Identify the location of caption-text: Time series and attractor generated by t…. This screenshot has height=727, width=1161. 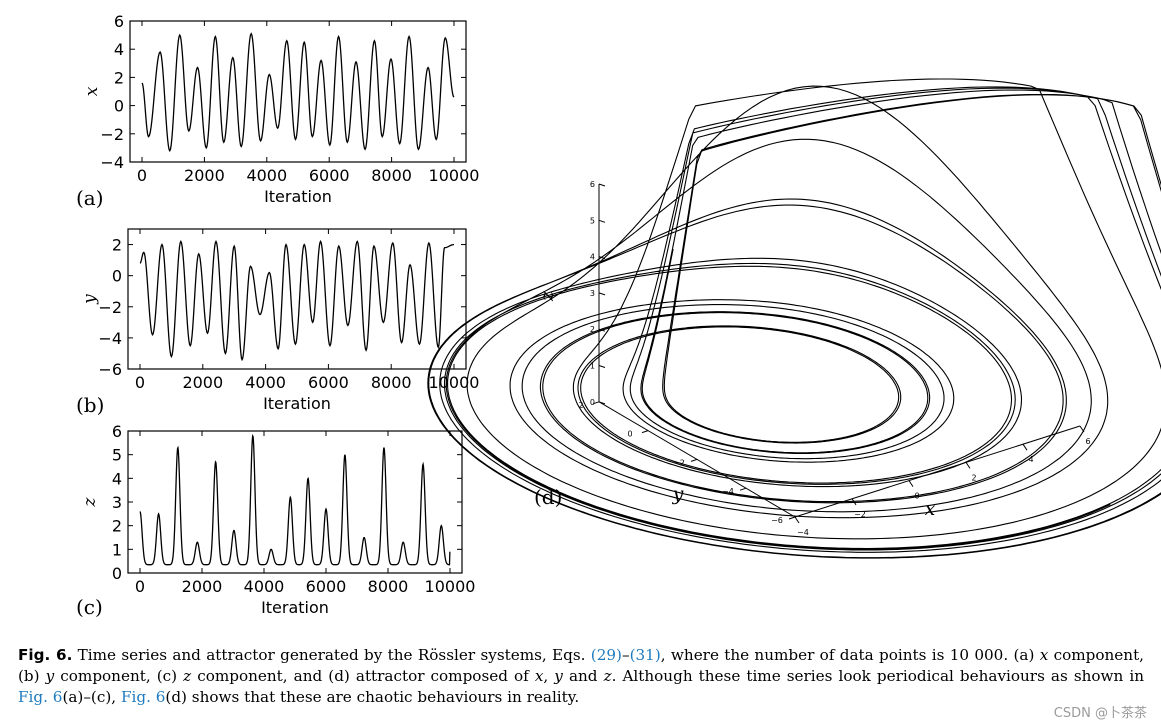
(331, 655).